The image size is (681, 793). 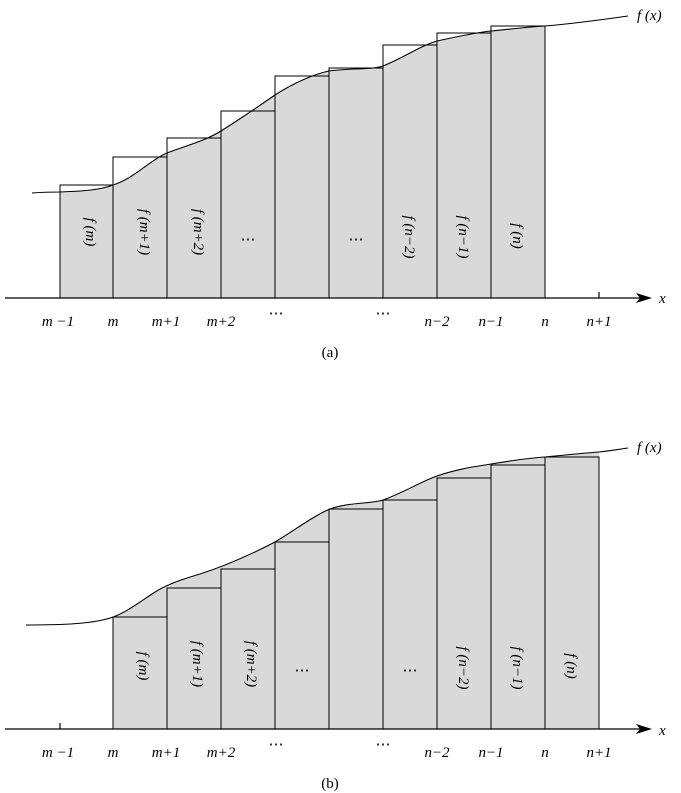 What do you see at coordinates (166, 322) in the screenshot?
I see `panel-a-tick-label-3: m+1` at bounding box center [166, 322].